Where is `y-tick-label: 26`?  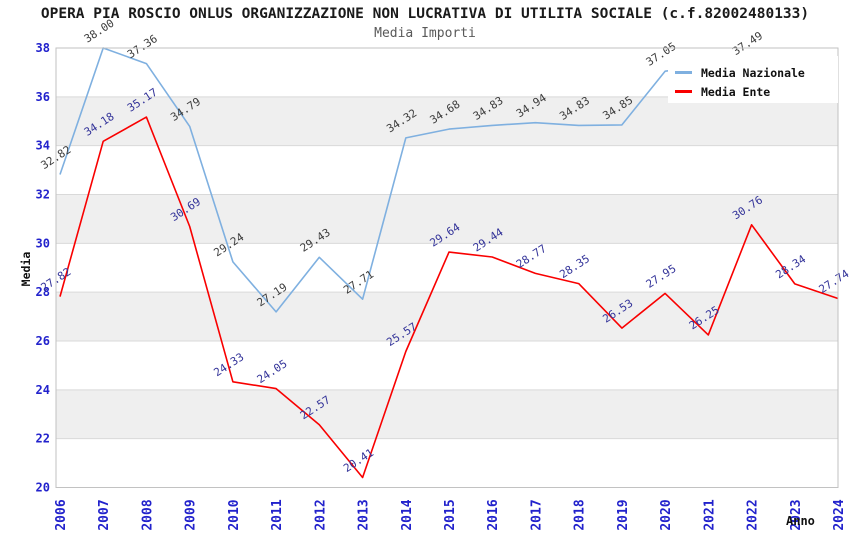
y-tick-label: 26 is located at coordinates (43, 341).